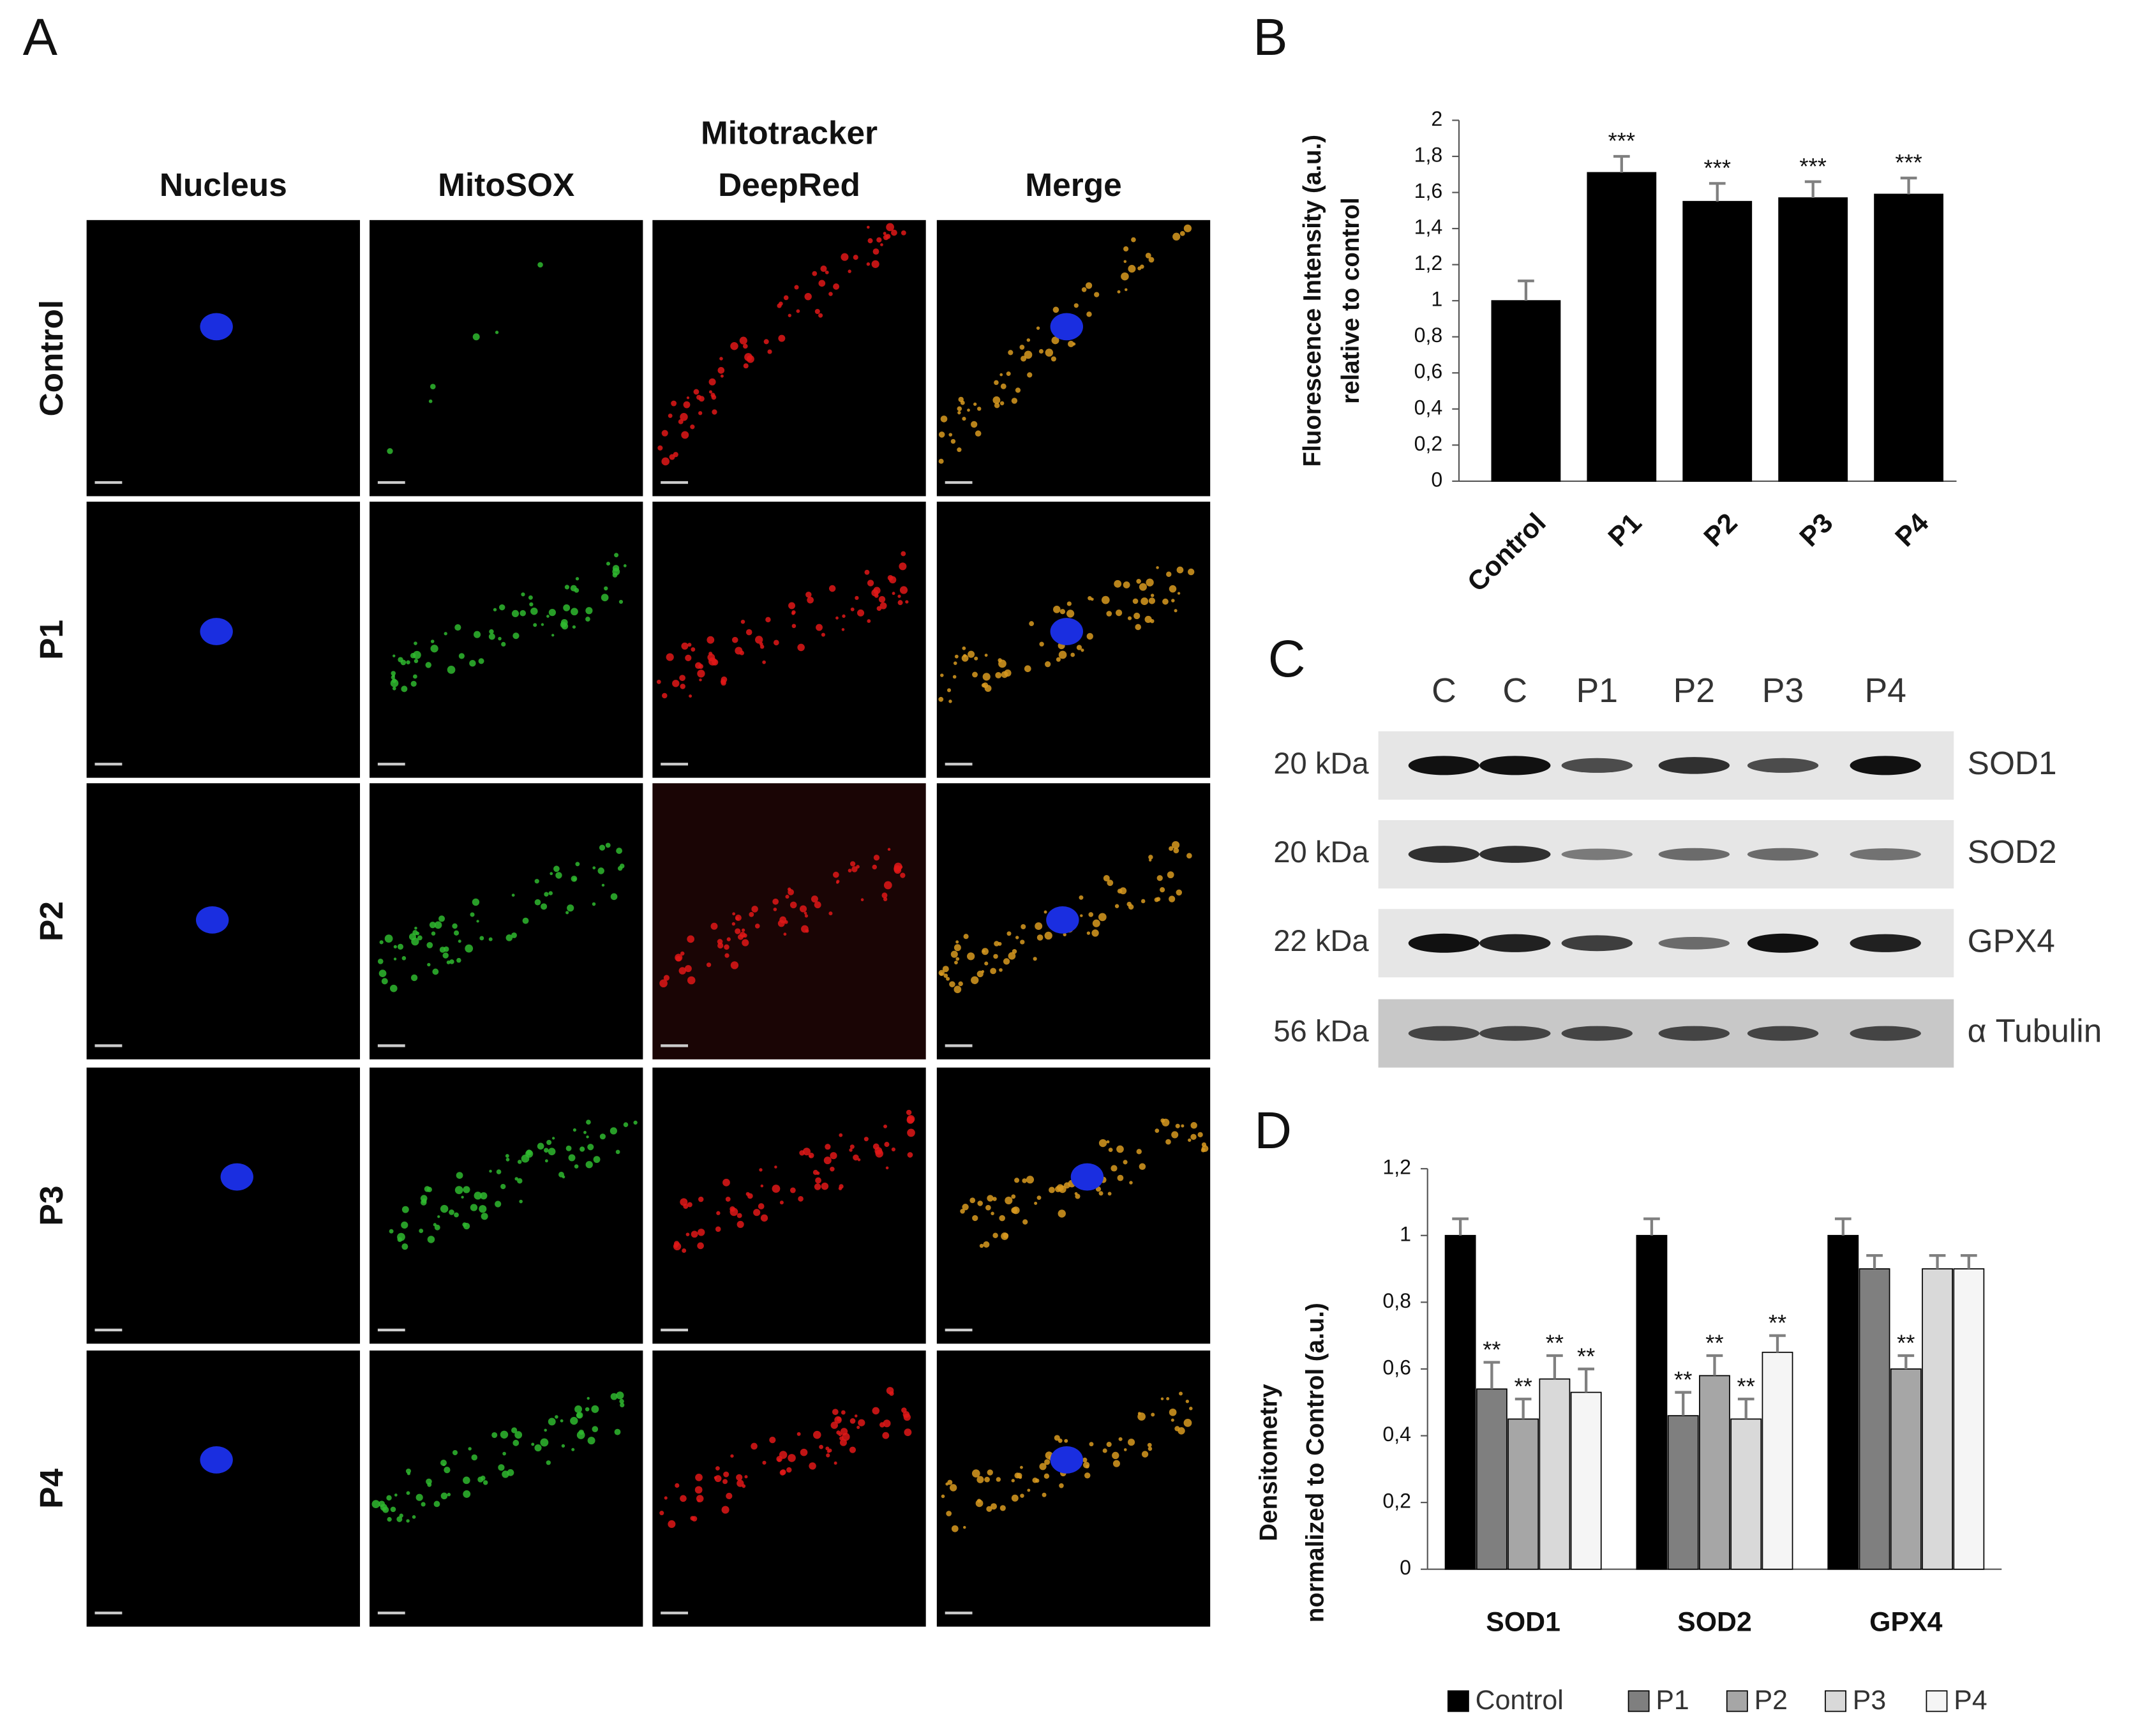  Describe the element at coordinates (1491, 1479) in the screenshot. I see `bar` at that location.